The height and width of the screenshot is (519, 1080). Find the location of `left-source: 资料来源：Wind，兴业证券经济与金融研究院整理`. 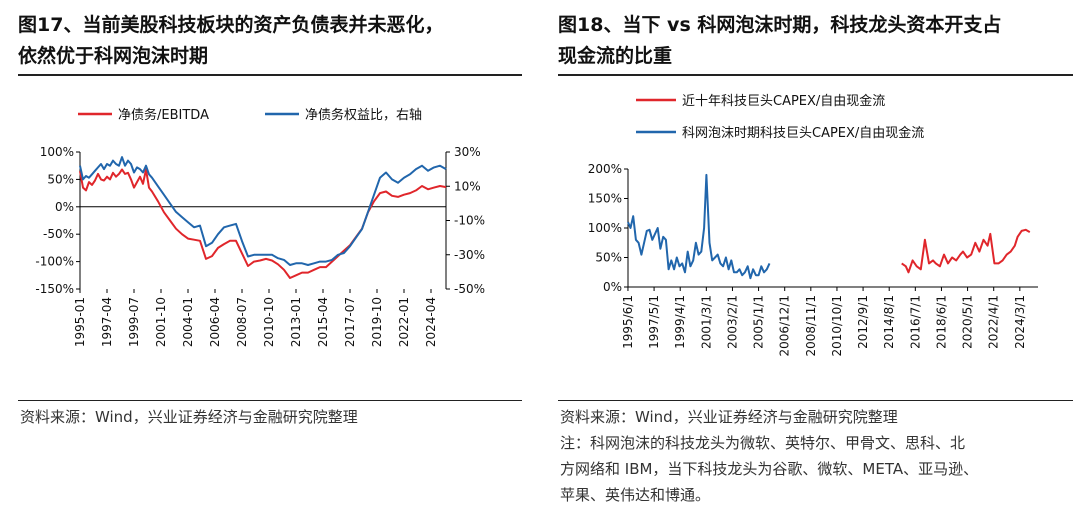

left-source: 资料来源：Wind，兴业证券经济与金融研究院整理 is located at coordinates (189, 417).